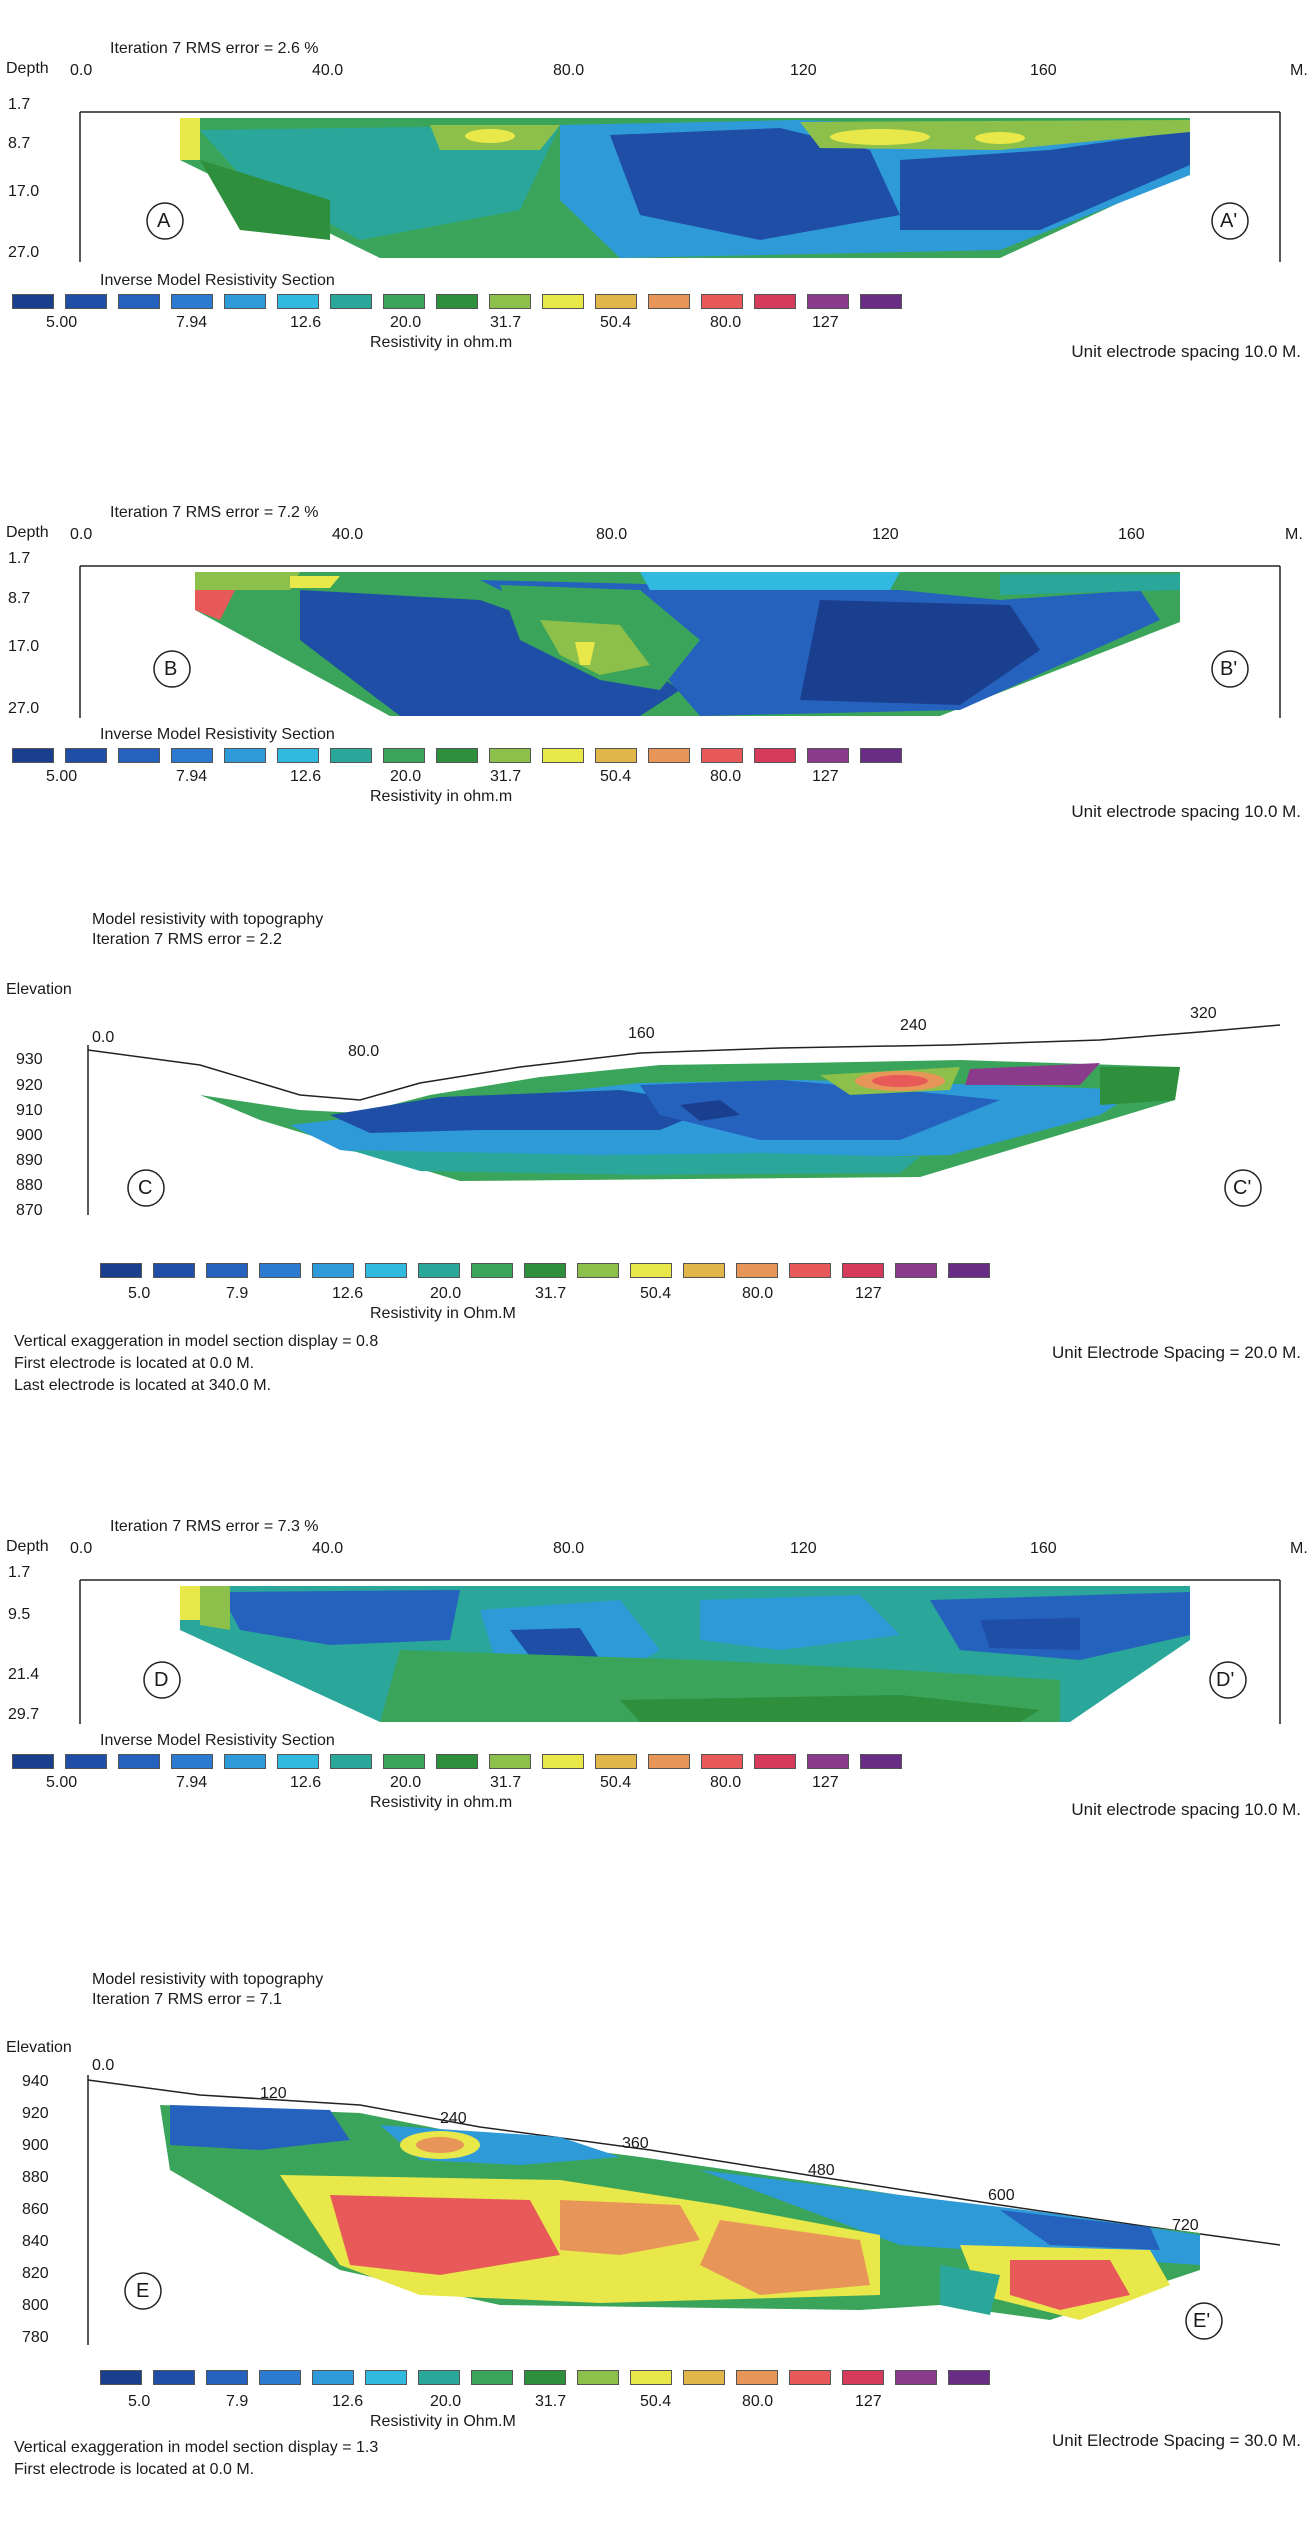 The width and height of the screenshot is (1311, 2547). What do you see at coordinates (208, 919) in the screenshot?
I see `section-c-title: Model resistivity with topography` at bounding box center [208, 919].